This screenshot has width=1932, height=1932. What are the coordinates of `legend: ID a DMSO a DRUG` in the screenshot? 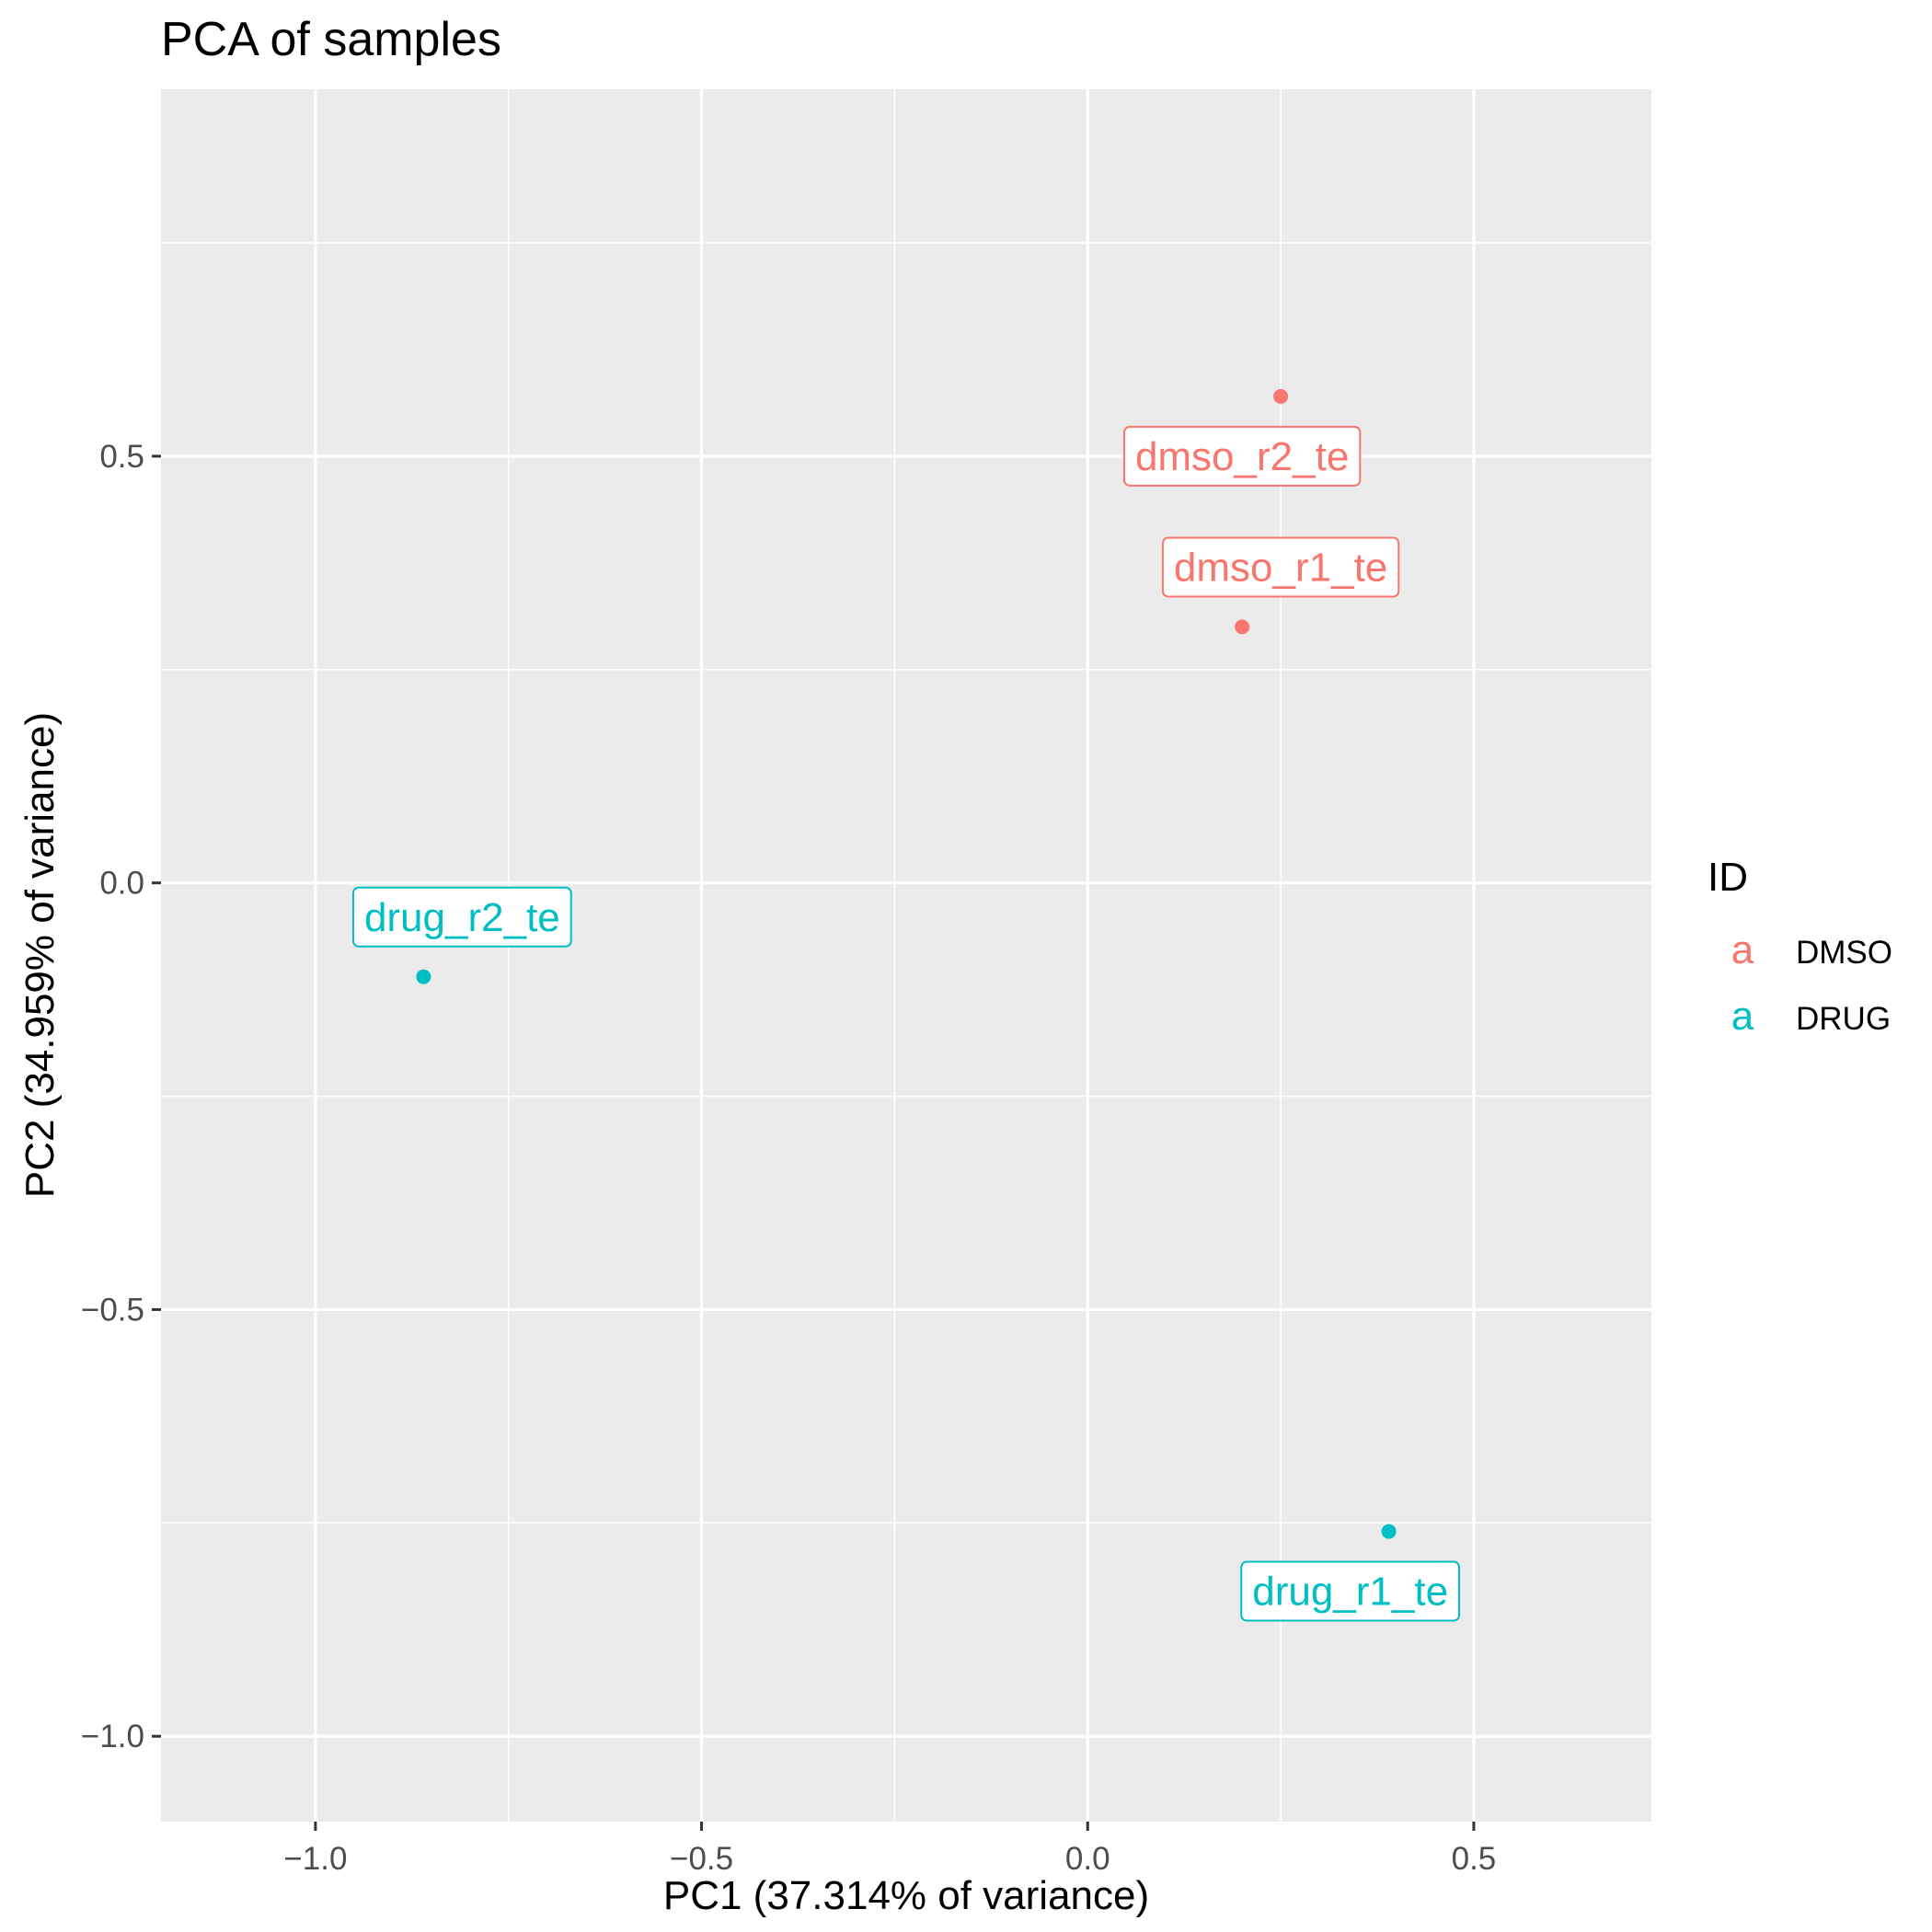 It's located at (1800, 947).